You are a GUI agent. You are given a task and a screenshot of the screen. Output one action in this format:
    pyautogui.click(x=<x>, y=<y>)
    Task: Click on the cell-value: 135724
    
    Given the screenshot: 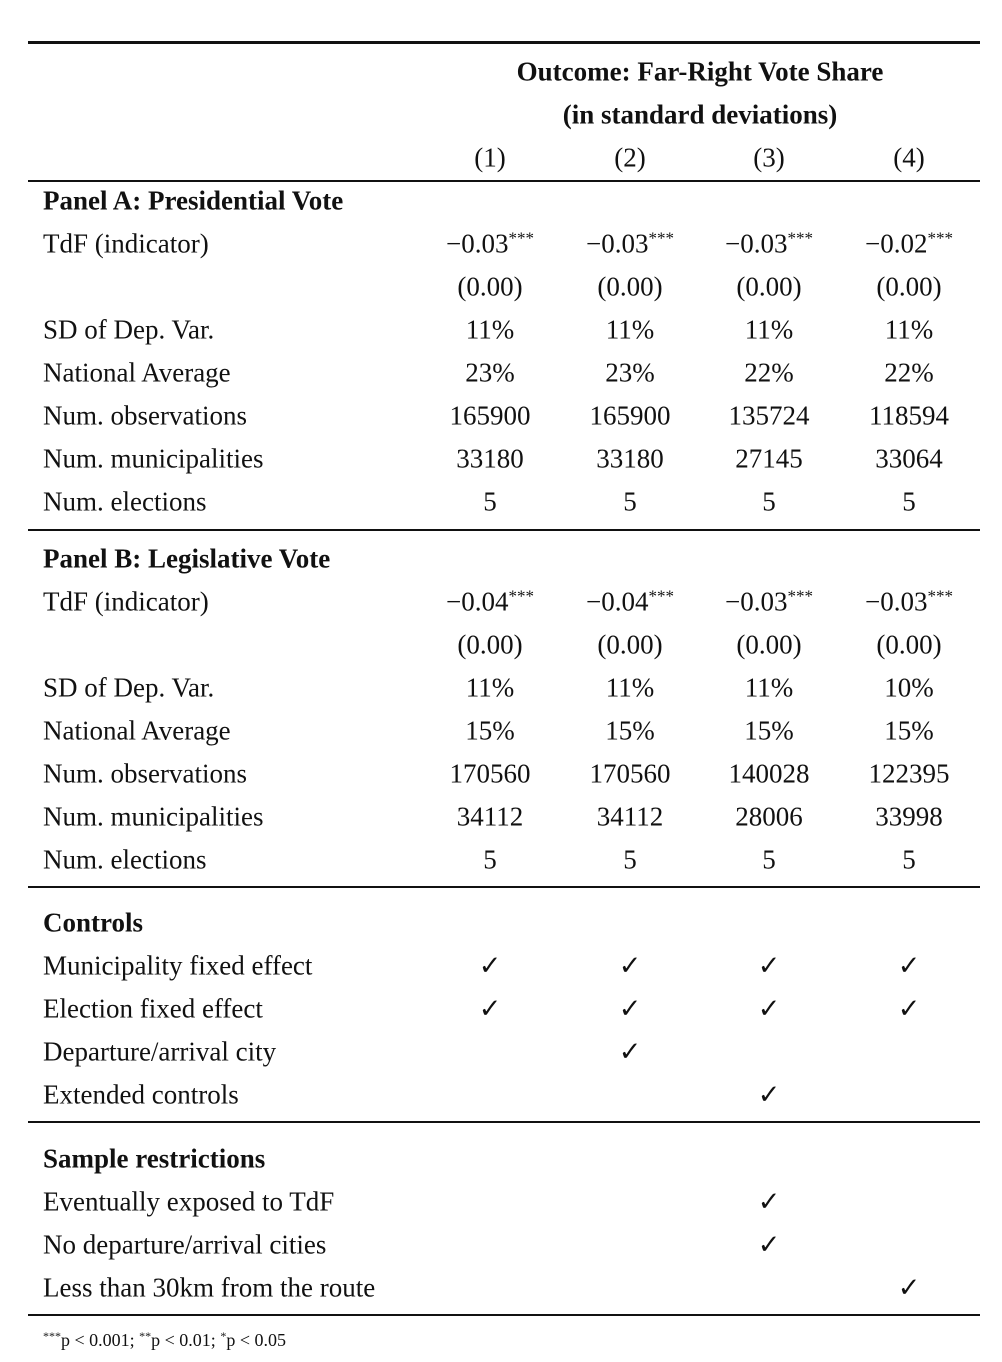 What is the action you would take?
    pyautogui.click(x=769, y=415)
    